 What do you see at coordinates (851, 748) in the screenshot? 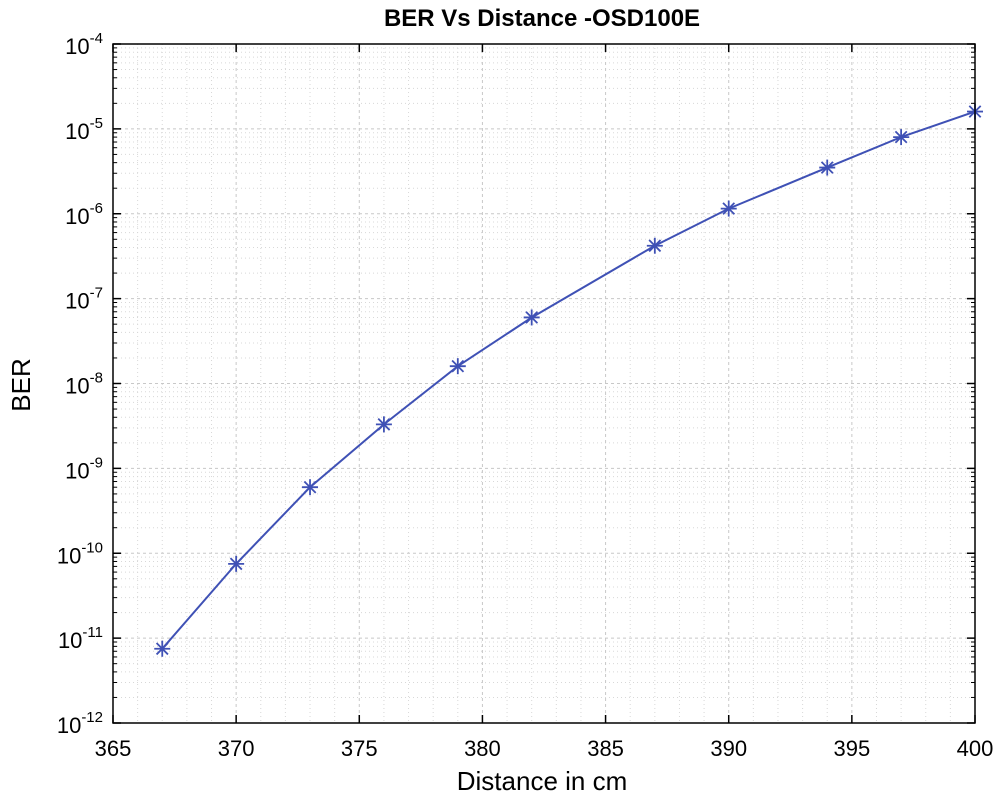
I see `x-tick-label: 395` at bounding box center [851, 748].